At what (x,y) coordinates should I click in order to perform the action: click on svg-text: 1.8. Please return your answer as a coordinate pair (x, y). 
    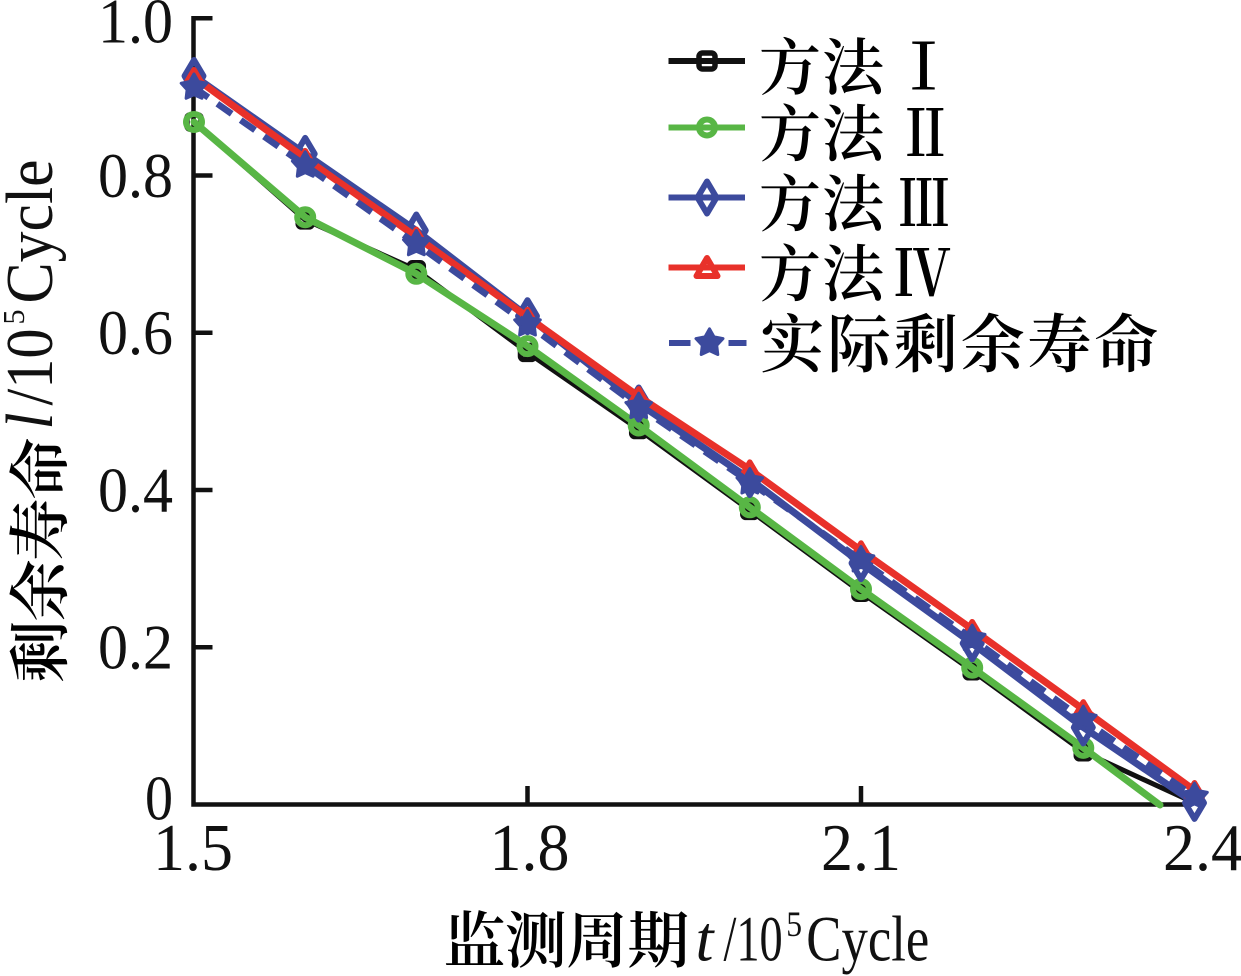
    Looking at the image, I should click on (530, 848).